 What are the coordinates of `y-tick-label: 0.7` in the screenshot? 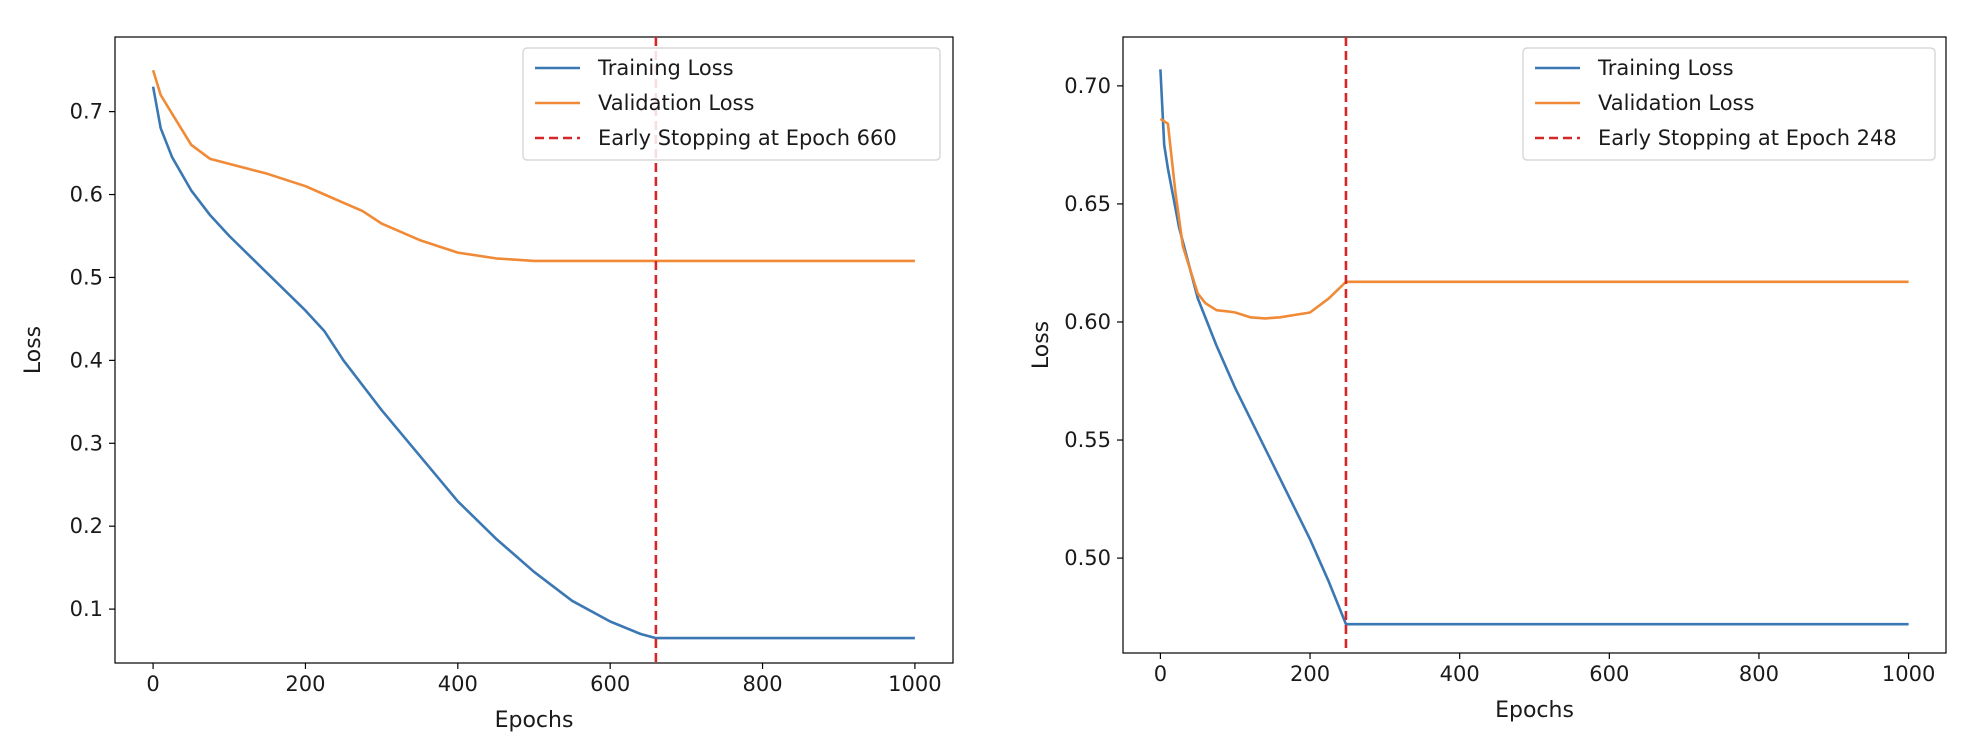 It's located at (86, 112).